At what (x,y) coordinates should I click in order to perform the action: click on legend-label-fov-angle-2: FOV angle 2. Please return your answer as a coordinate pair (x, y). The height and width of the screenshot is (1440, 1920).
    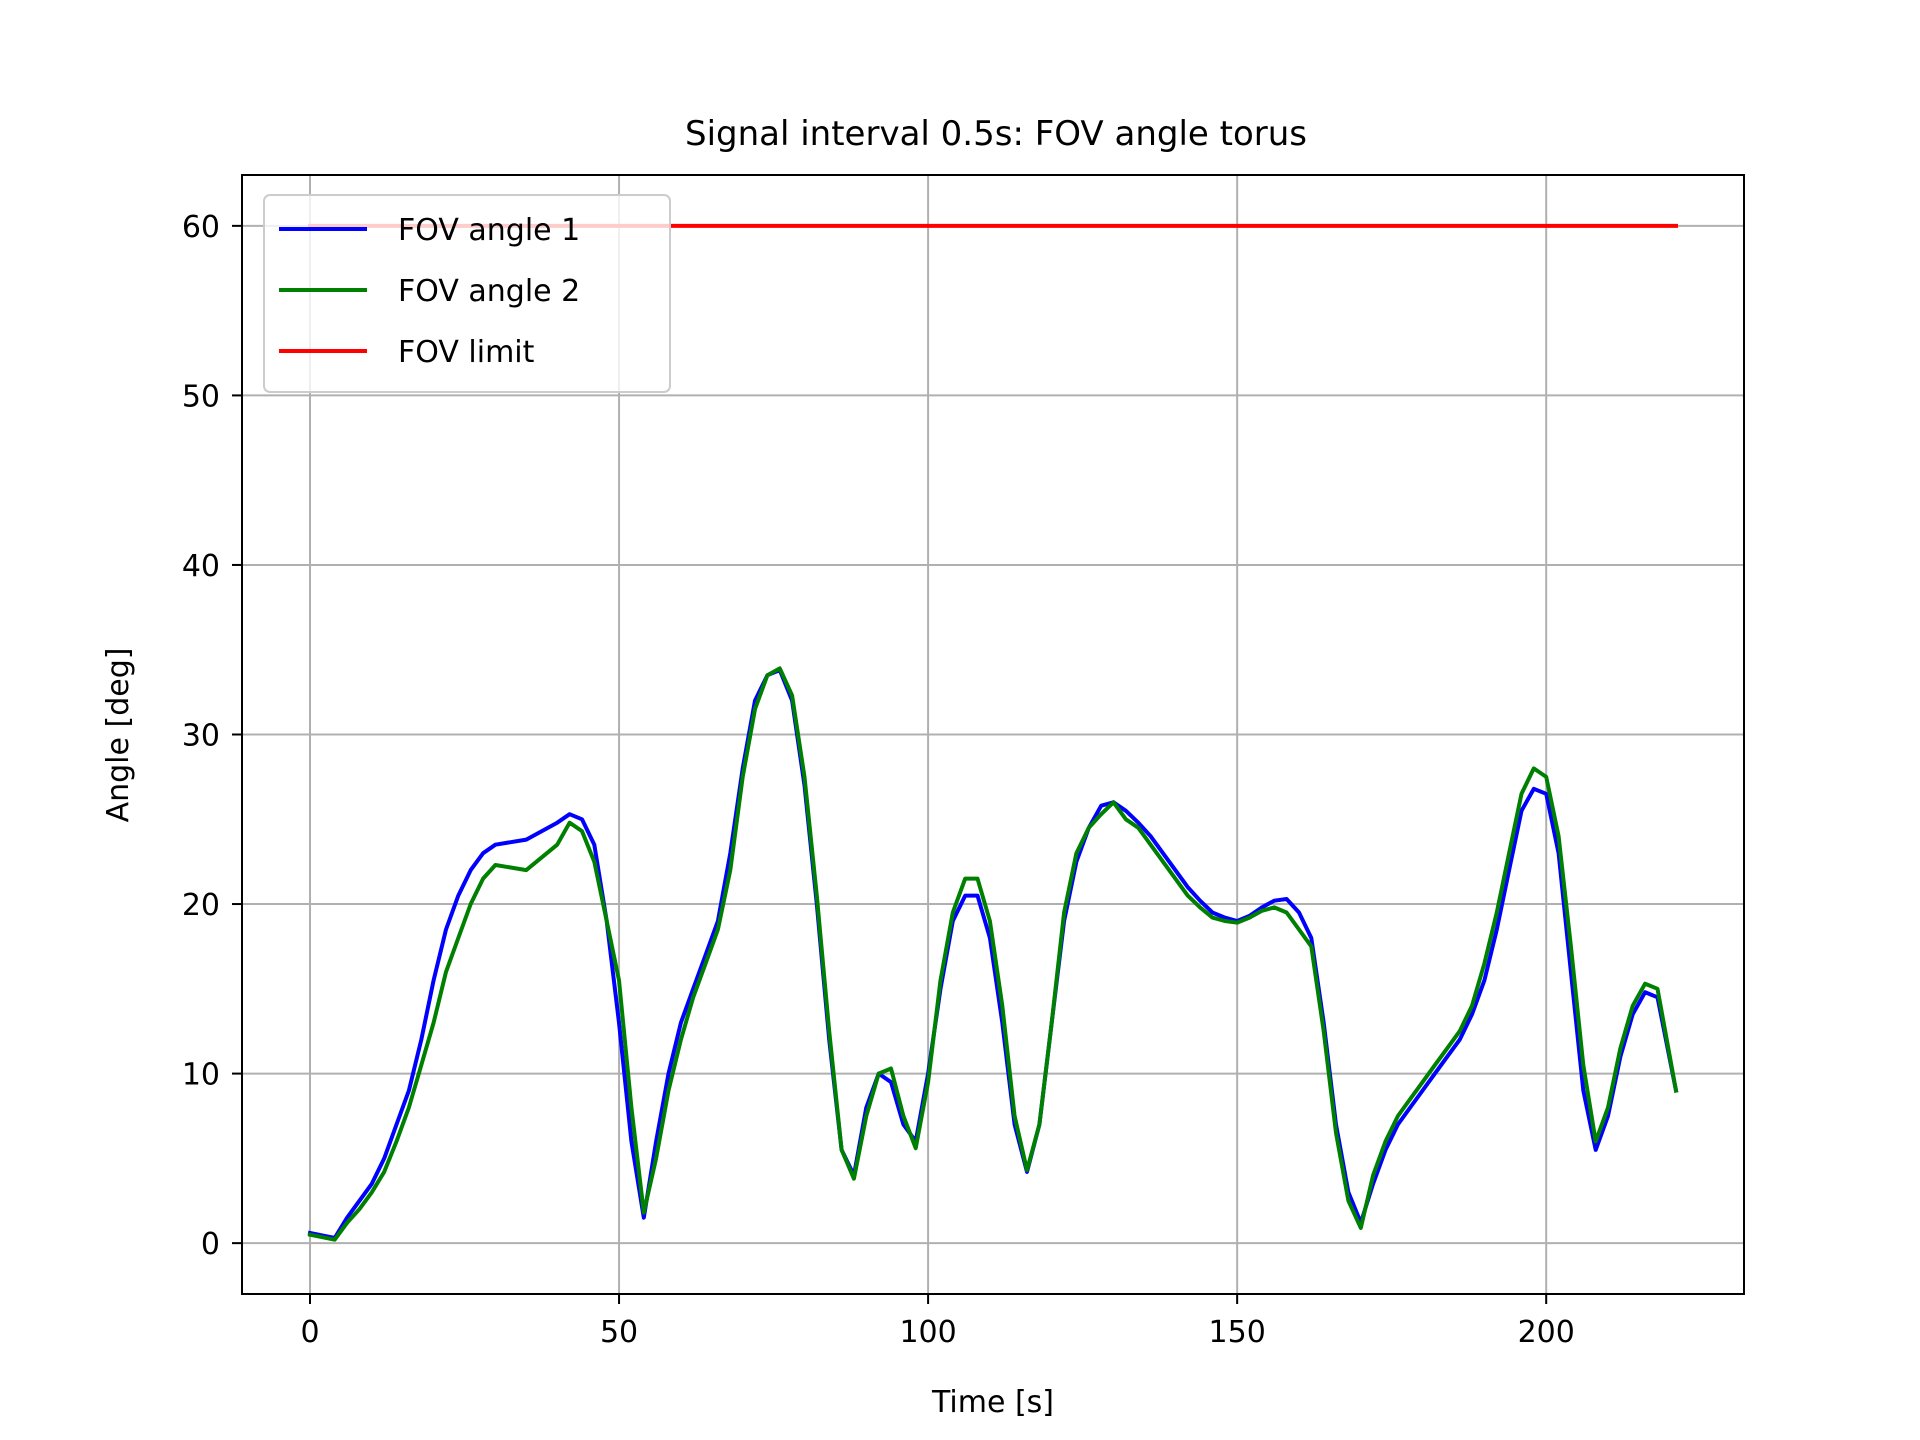
    Looking at the image, I should click on (489, 291).